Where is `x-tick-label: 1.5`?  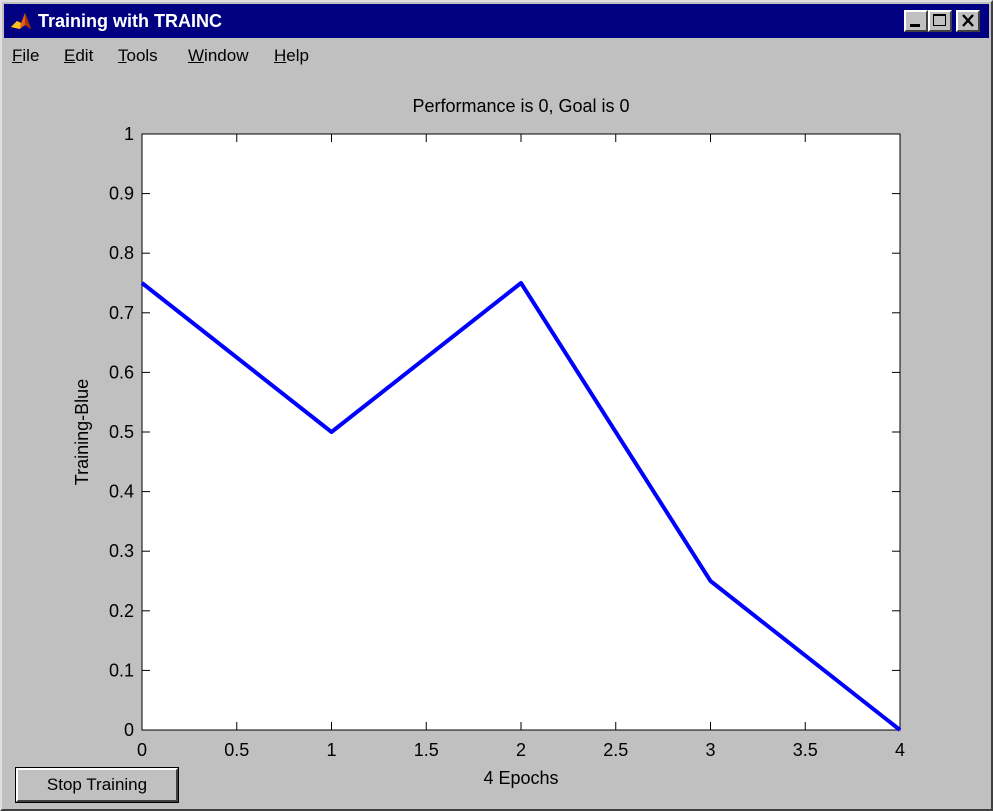 x-tick-label: 1.5 is located at coordinates (426, 750).